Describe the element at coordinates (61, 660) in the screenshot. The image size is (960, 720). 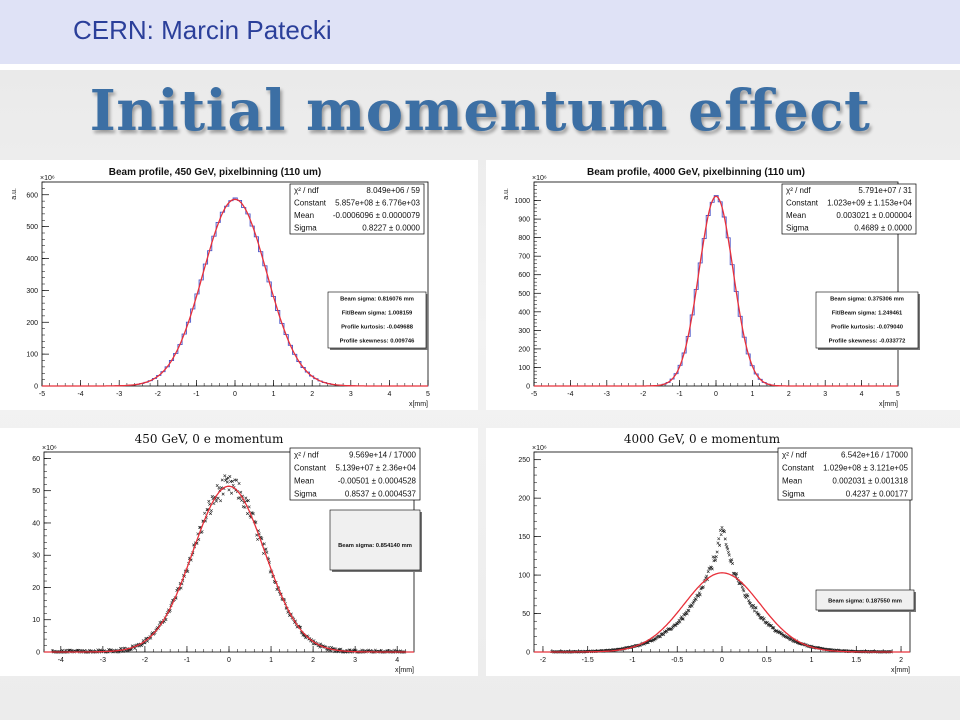
I see `x-tick-label: -4` at that location.